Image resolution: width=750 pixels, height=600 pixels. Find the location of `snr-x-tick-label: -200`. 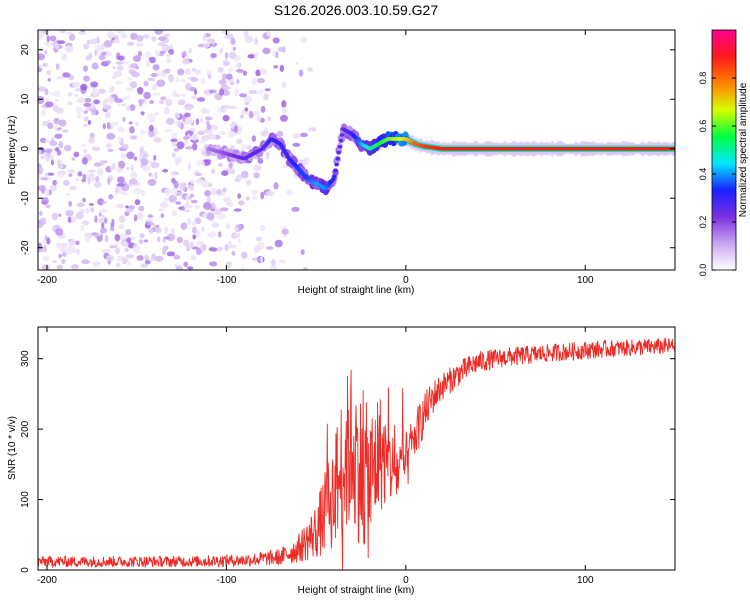

snr-x-tick-label: -200 is located at coordinates (47, 580).